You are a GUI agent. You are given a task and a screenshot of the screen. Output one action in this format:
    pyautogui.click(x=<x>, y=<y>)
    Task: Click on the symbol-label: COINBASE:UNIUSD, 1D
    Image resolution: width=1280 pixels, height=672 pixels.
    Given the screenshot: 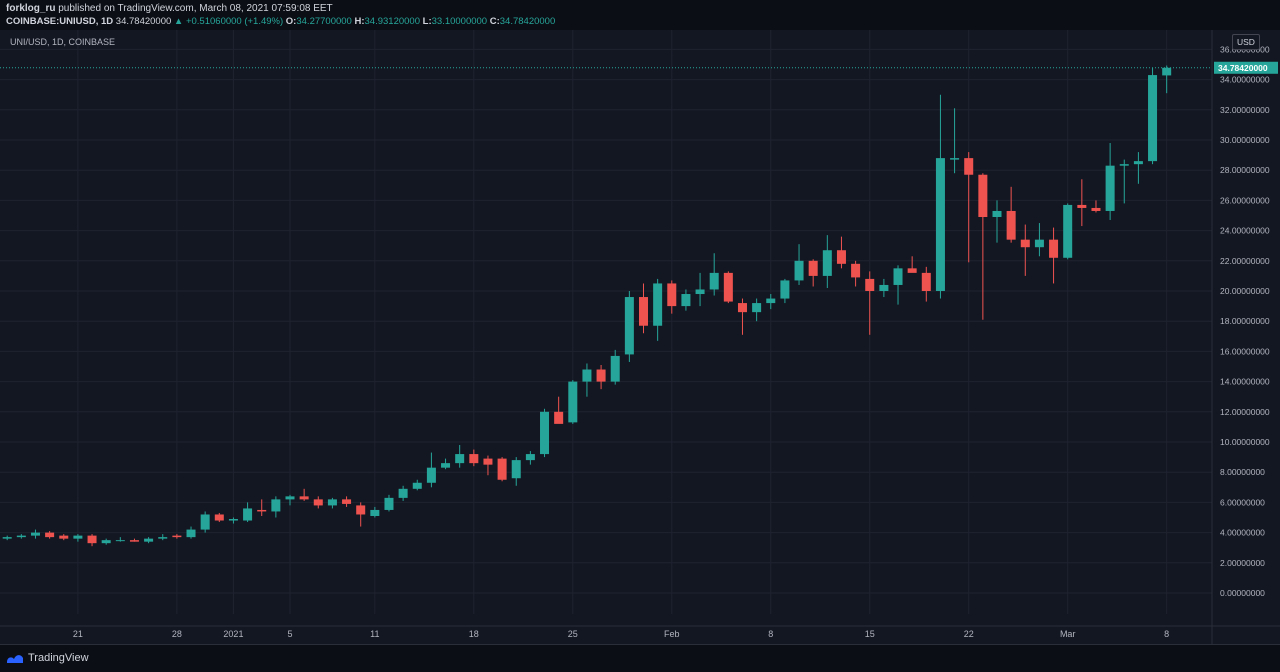 What is the action you would take?
    pyautogui.click(x=60, y=21)
    